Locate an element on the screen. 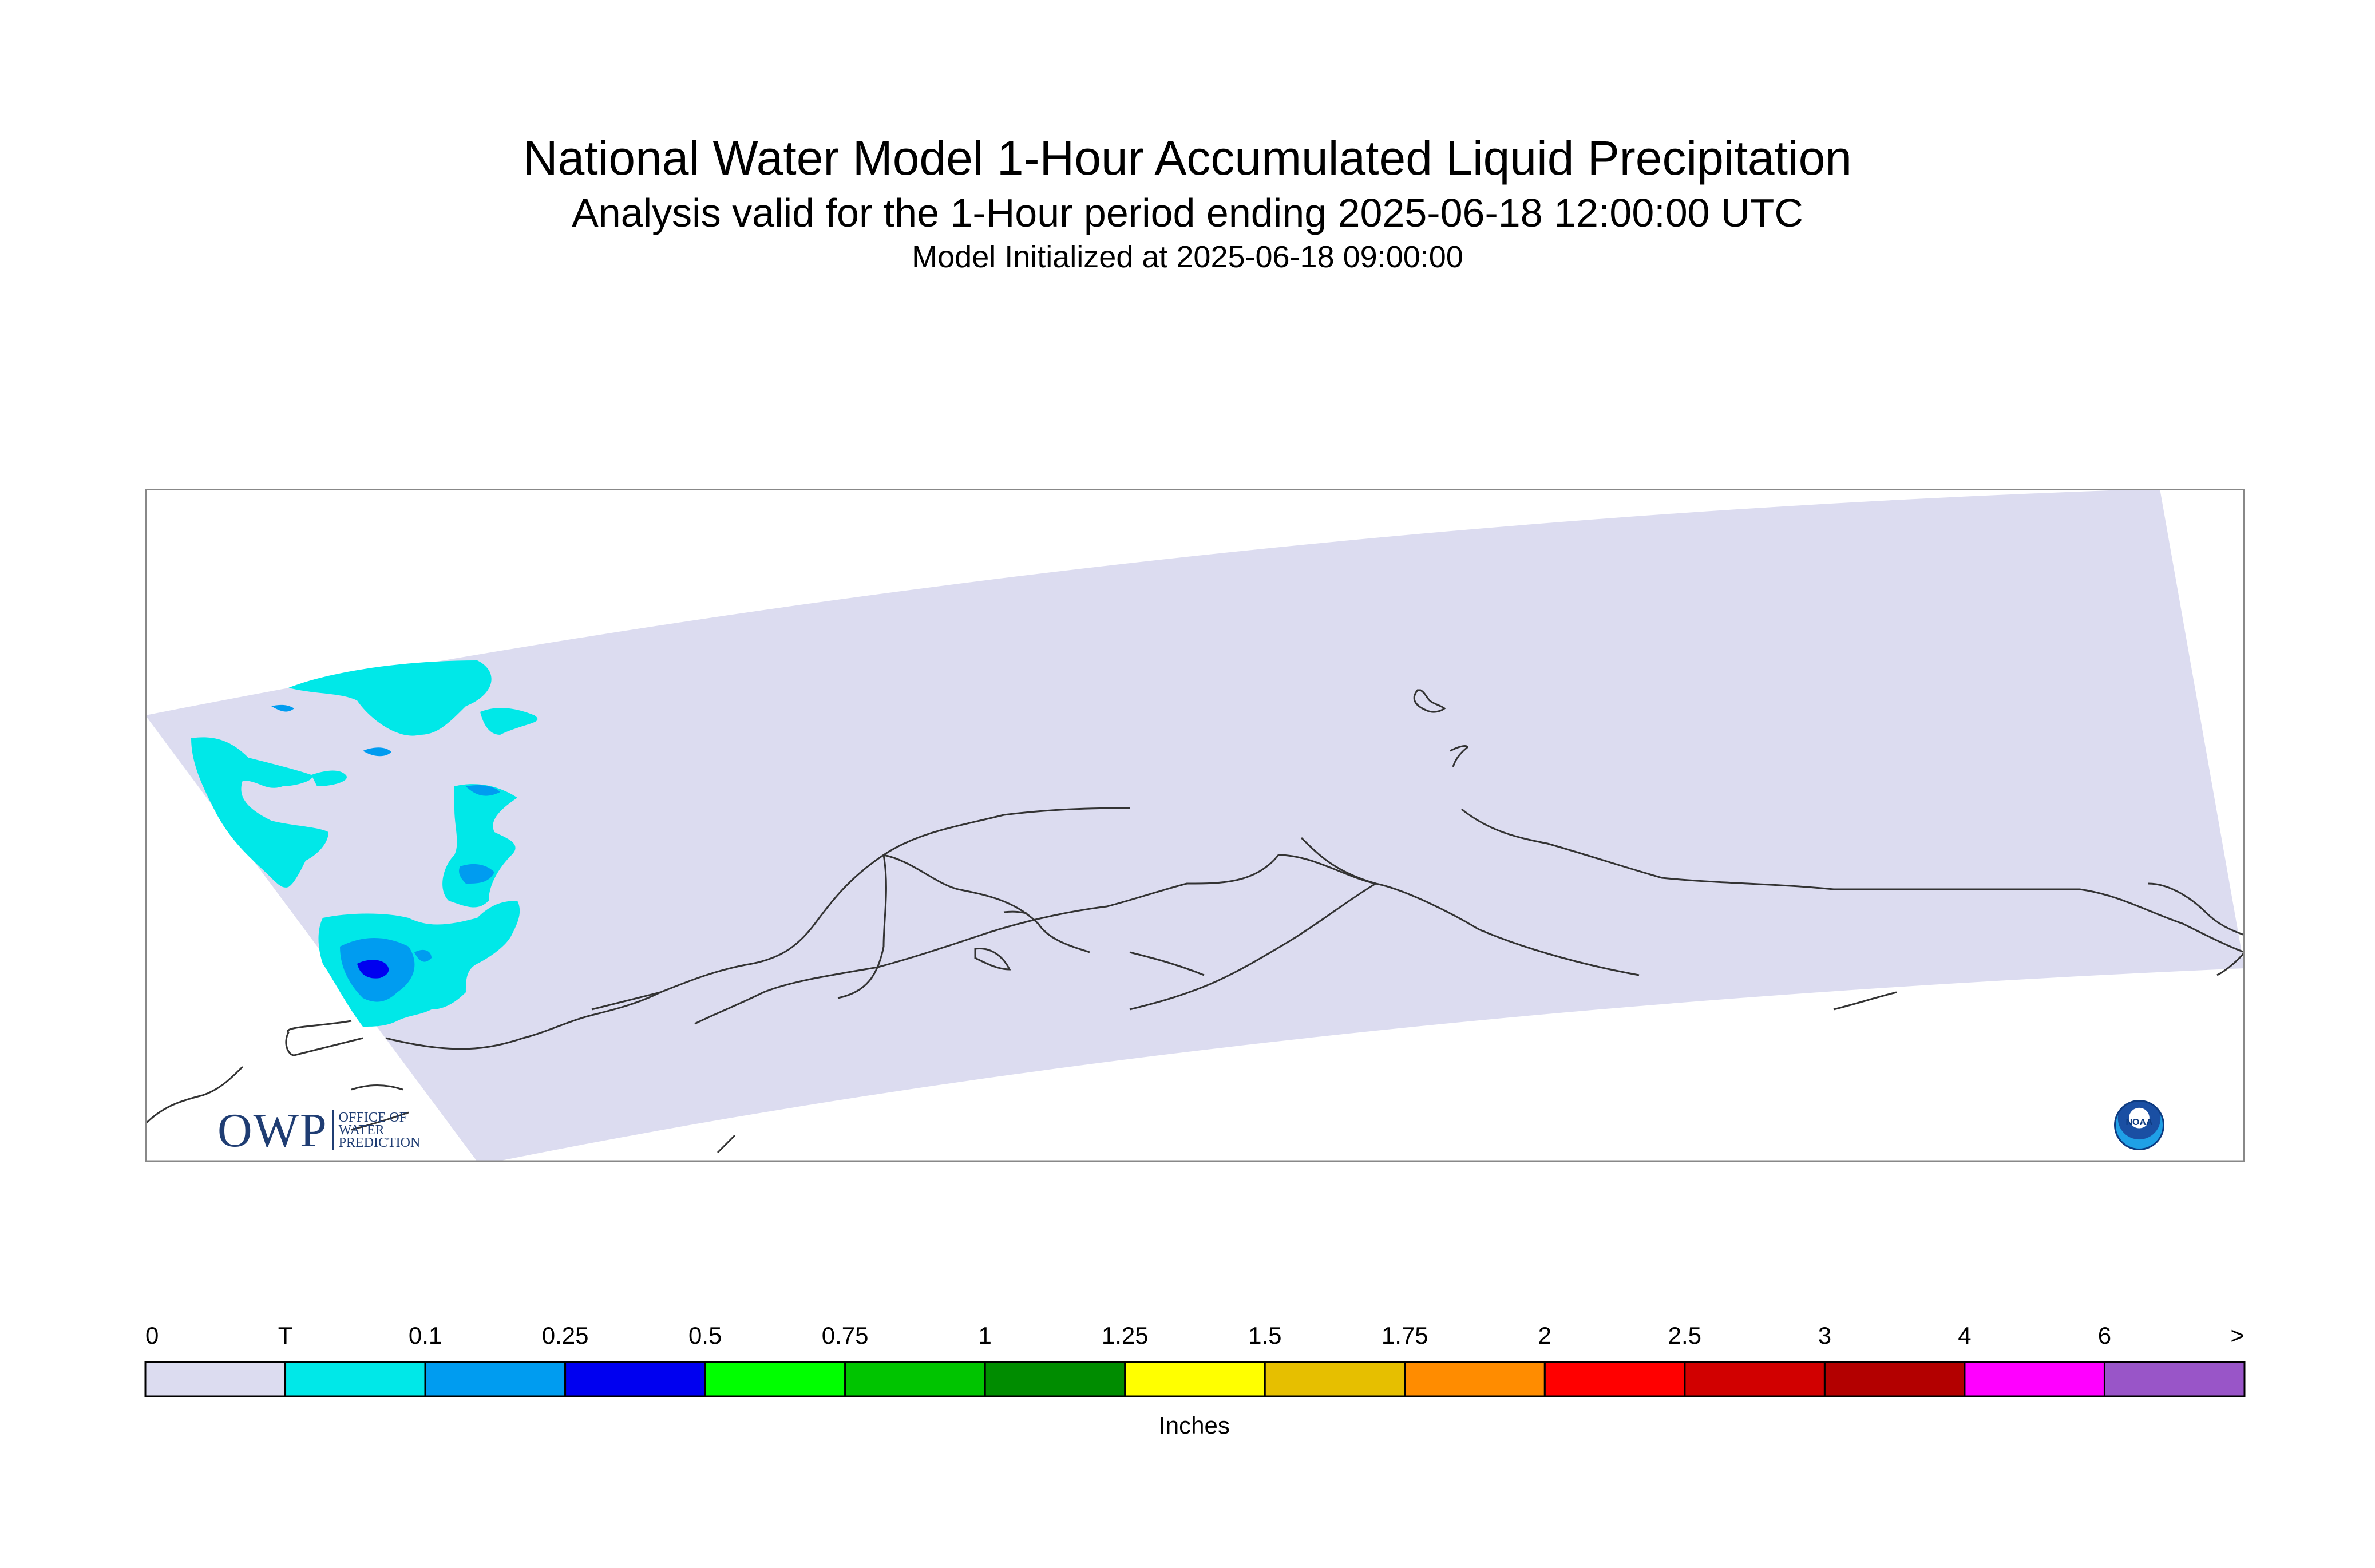  coastline-western-alaska is located at coordinates (758, 928).